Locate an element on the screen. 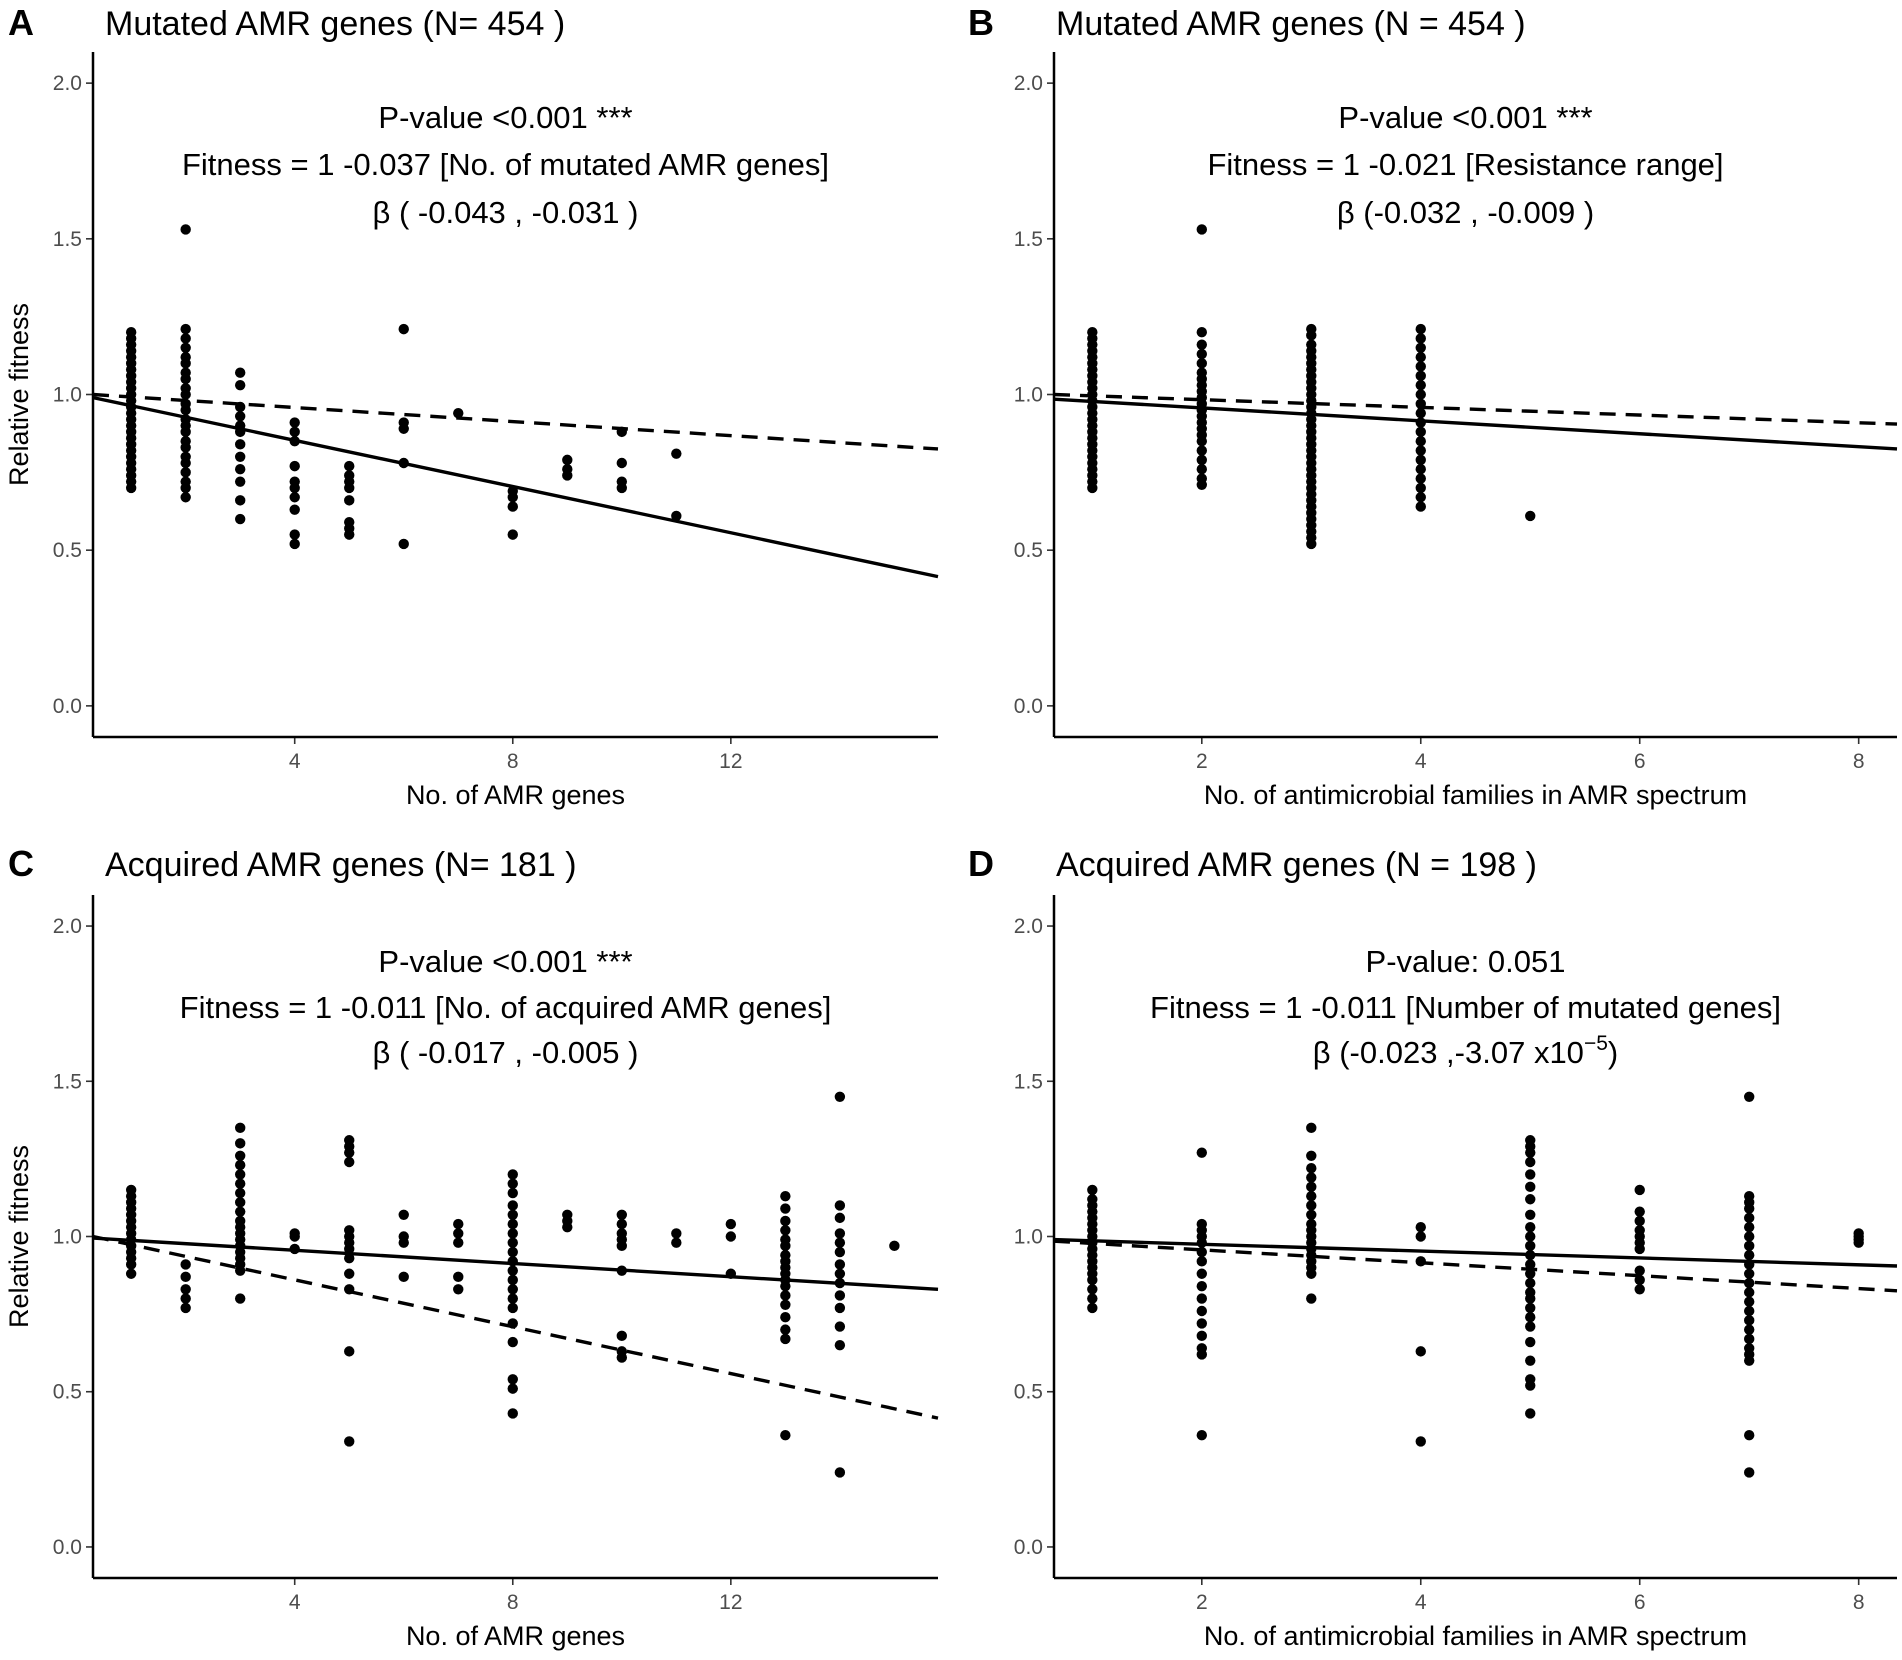  chart-title: Mutated AMR genes (N = 454 ) is located at coordinates (1291, 24).